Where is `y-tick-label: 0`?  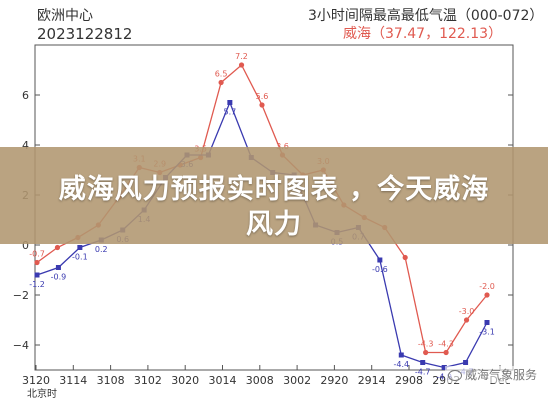
y-tick-label: 0 is located at coordinates (25, 245).